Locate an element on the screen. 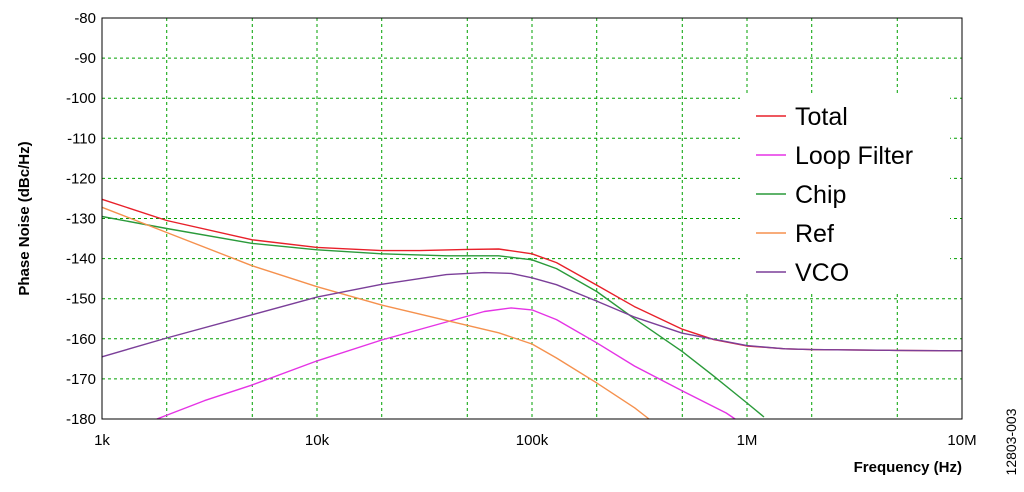 The width and height of the screenshot is (1024, 492). y-tick-label: -120 is located at coordinates (81, 178).